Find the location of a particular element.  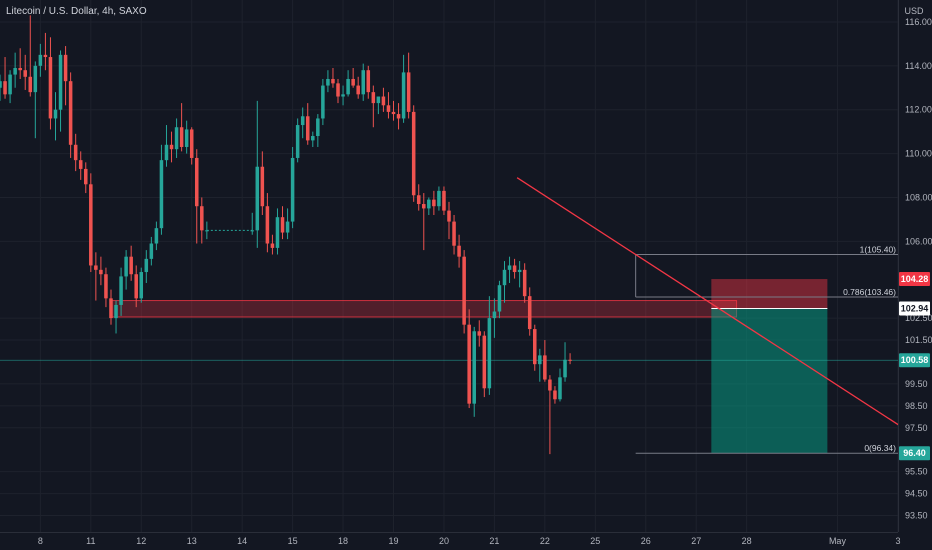

price-tick-label: 112.00 is located at coordinates (918, 110).